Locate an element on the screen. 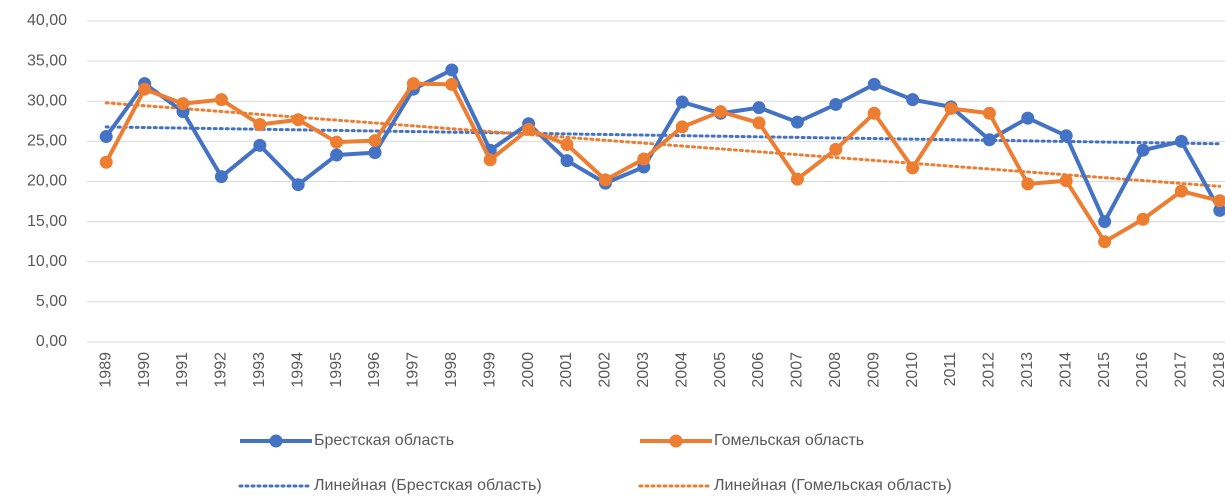  y-tick-label: 15,00 is located at coordinates (47, 221).